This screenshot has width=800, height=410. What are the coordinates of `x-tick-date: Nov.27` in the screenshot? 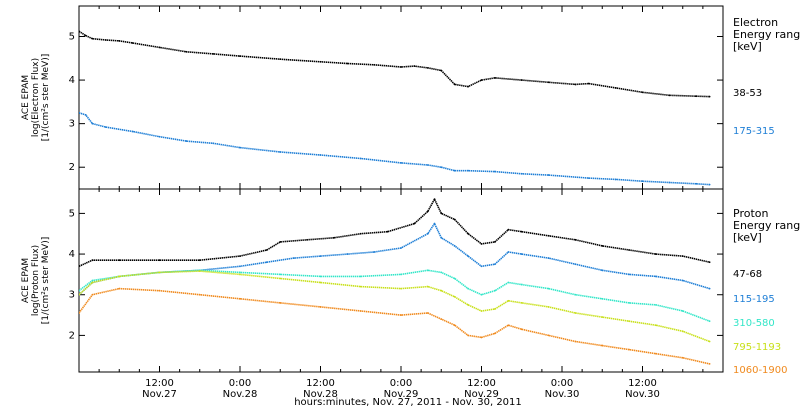 It's located at (159, 394).